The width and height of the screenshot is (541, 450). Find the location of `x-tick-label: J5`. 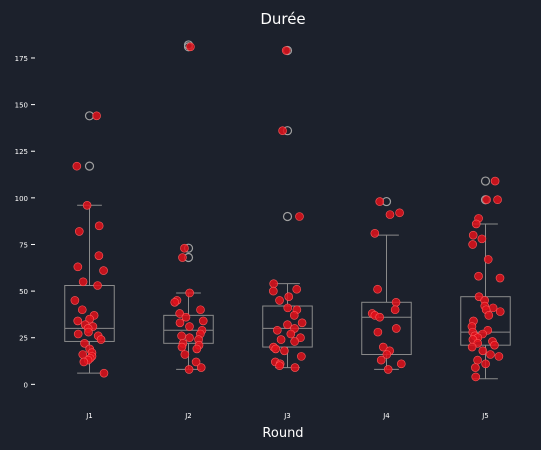

x-tick-label: J5 is located at coordinates (485, 416).